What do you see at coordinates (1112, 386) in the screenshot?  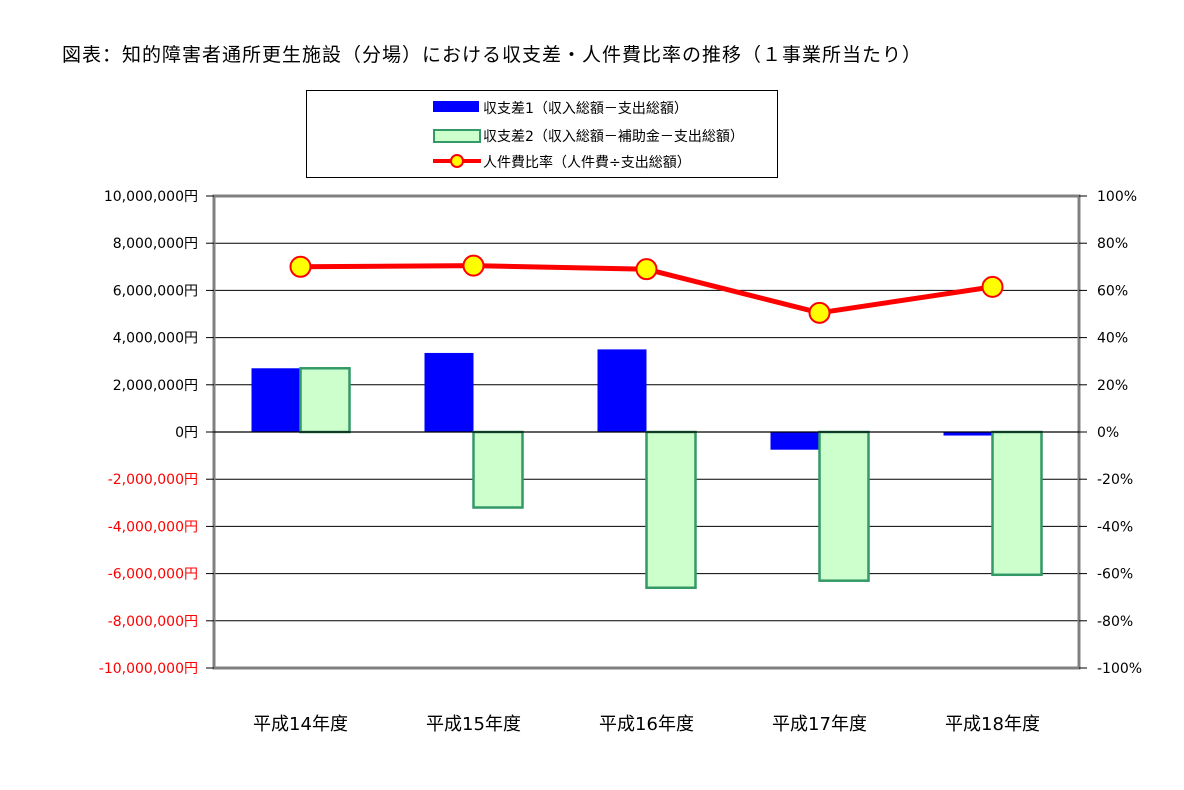 I see `right-tick-label: 20%` at bounding box center [1112, 386].